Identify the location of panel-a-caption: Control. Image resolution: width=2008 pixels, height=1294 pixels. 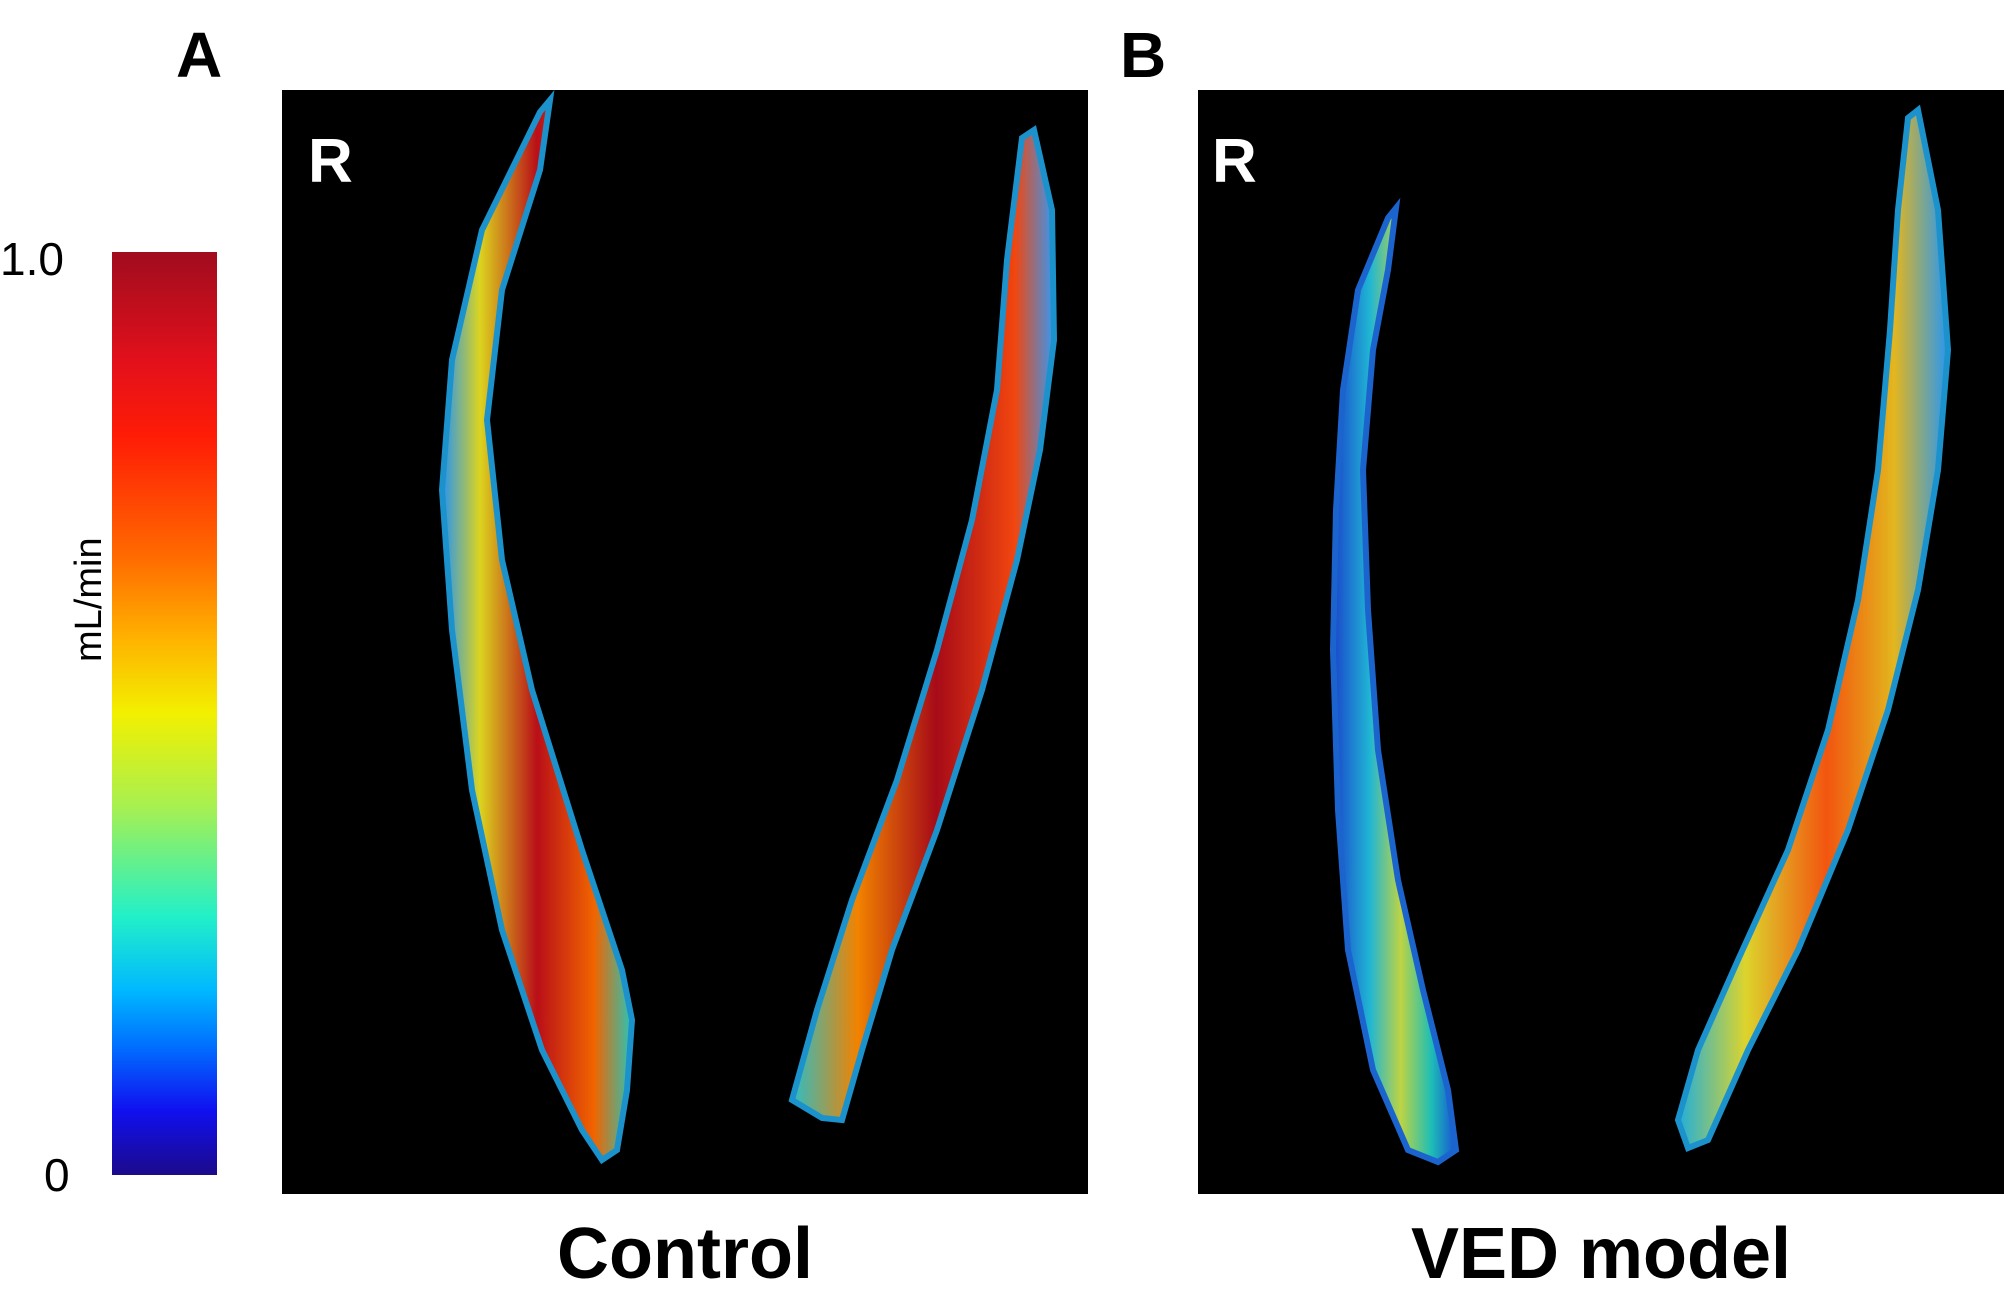
(685, 1254).